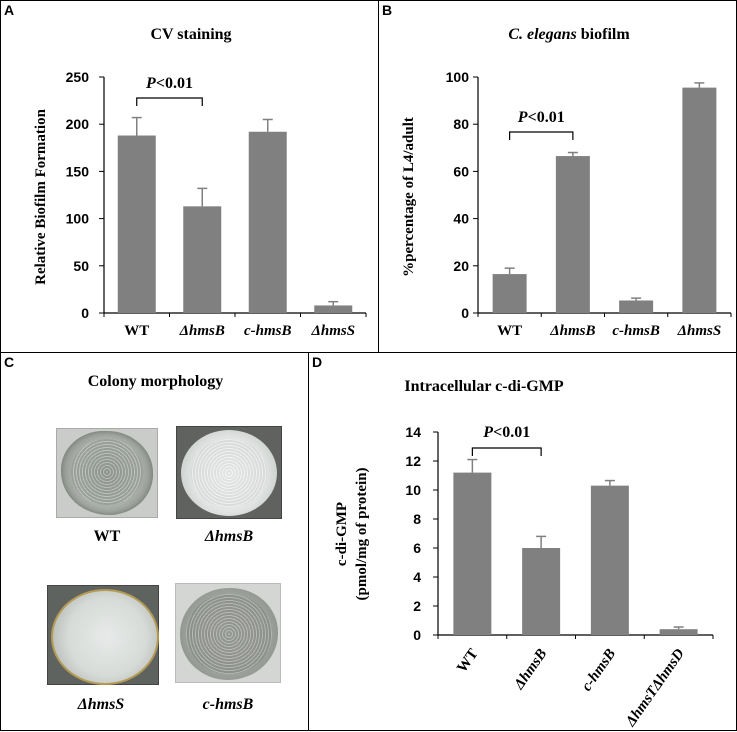  Describe the element at coordinates (41, 196) in the screenshot. I see `y-axis-label: Relative Biofilm Formation` at that location.